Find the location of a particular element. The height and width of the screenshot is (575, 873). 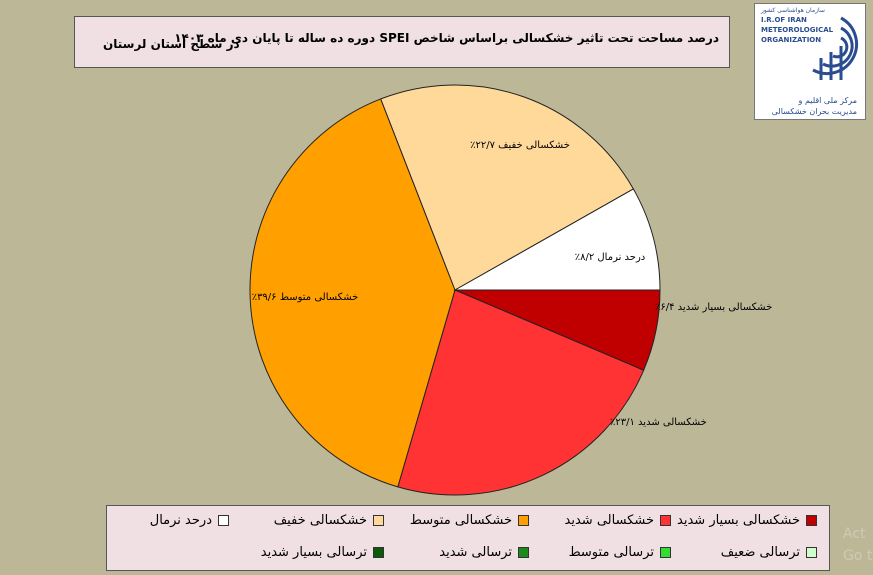

logo-text-fa-3: مدیریت بحران خشکسالی is located at coordinates (814, 111).